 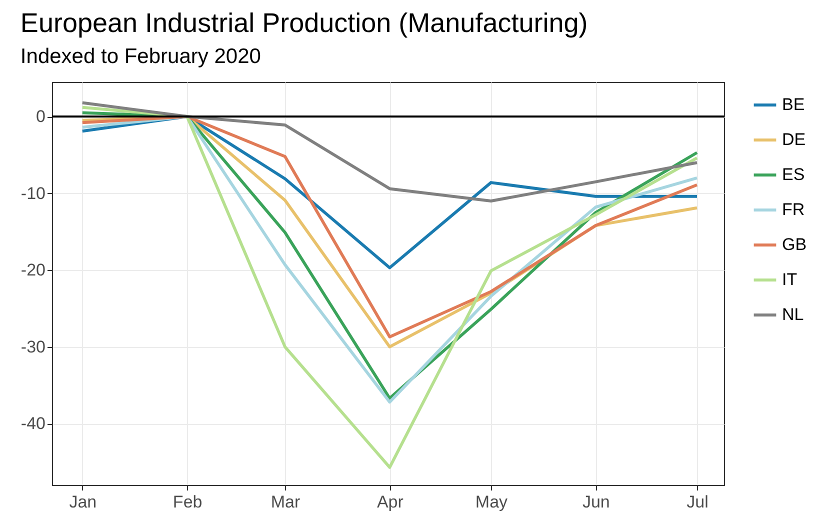 What do you see at coordinates (304, 23) in the screenshot?
I see `chart-title: European Industrial Production (Manufacturing)` at bounding box center [304, 23].